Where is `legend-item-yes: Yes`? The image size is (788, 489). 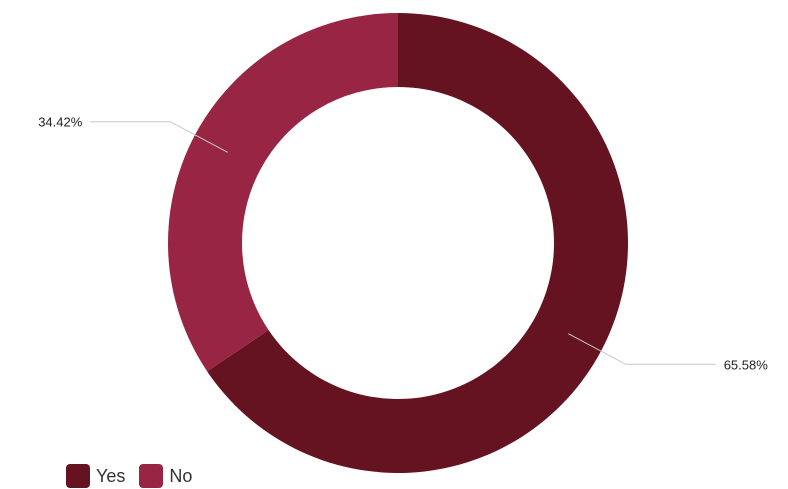 legend-item-yes: Yes is located at coordinates (95, 476).